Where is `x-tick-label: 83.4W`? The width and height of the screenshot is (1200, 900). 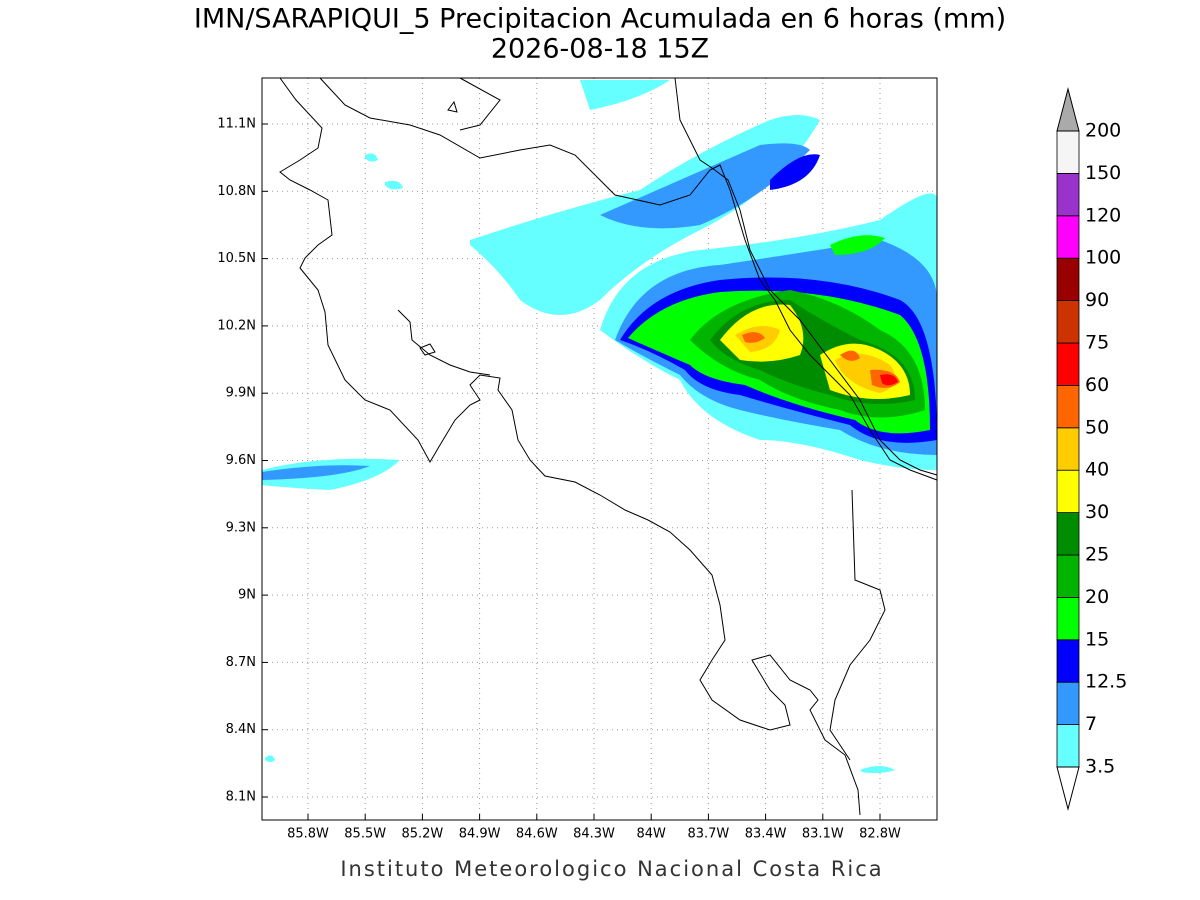 x-tick-label: 83.4W is located at coordinates (766, 834).